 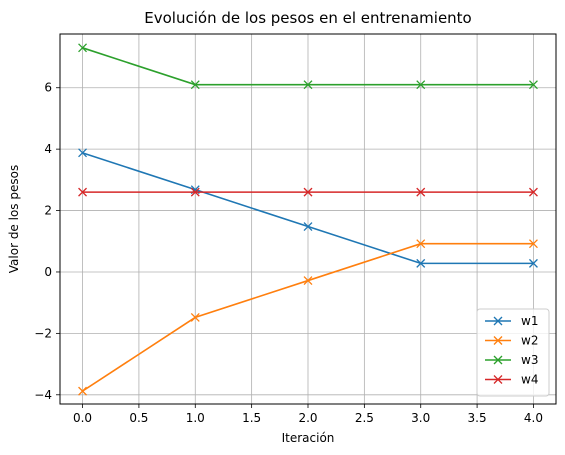 What do you see at coordinates (251, 418) in the screenshot?
I see `x-tick-label: 1.5` at bounding box center [251, 418].